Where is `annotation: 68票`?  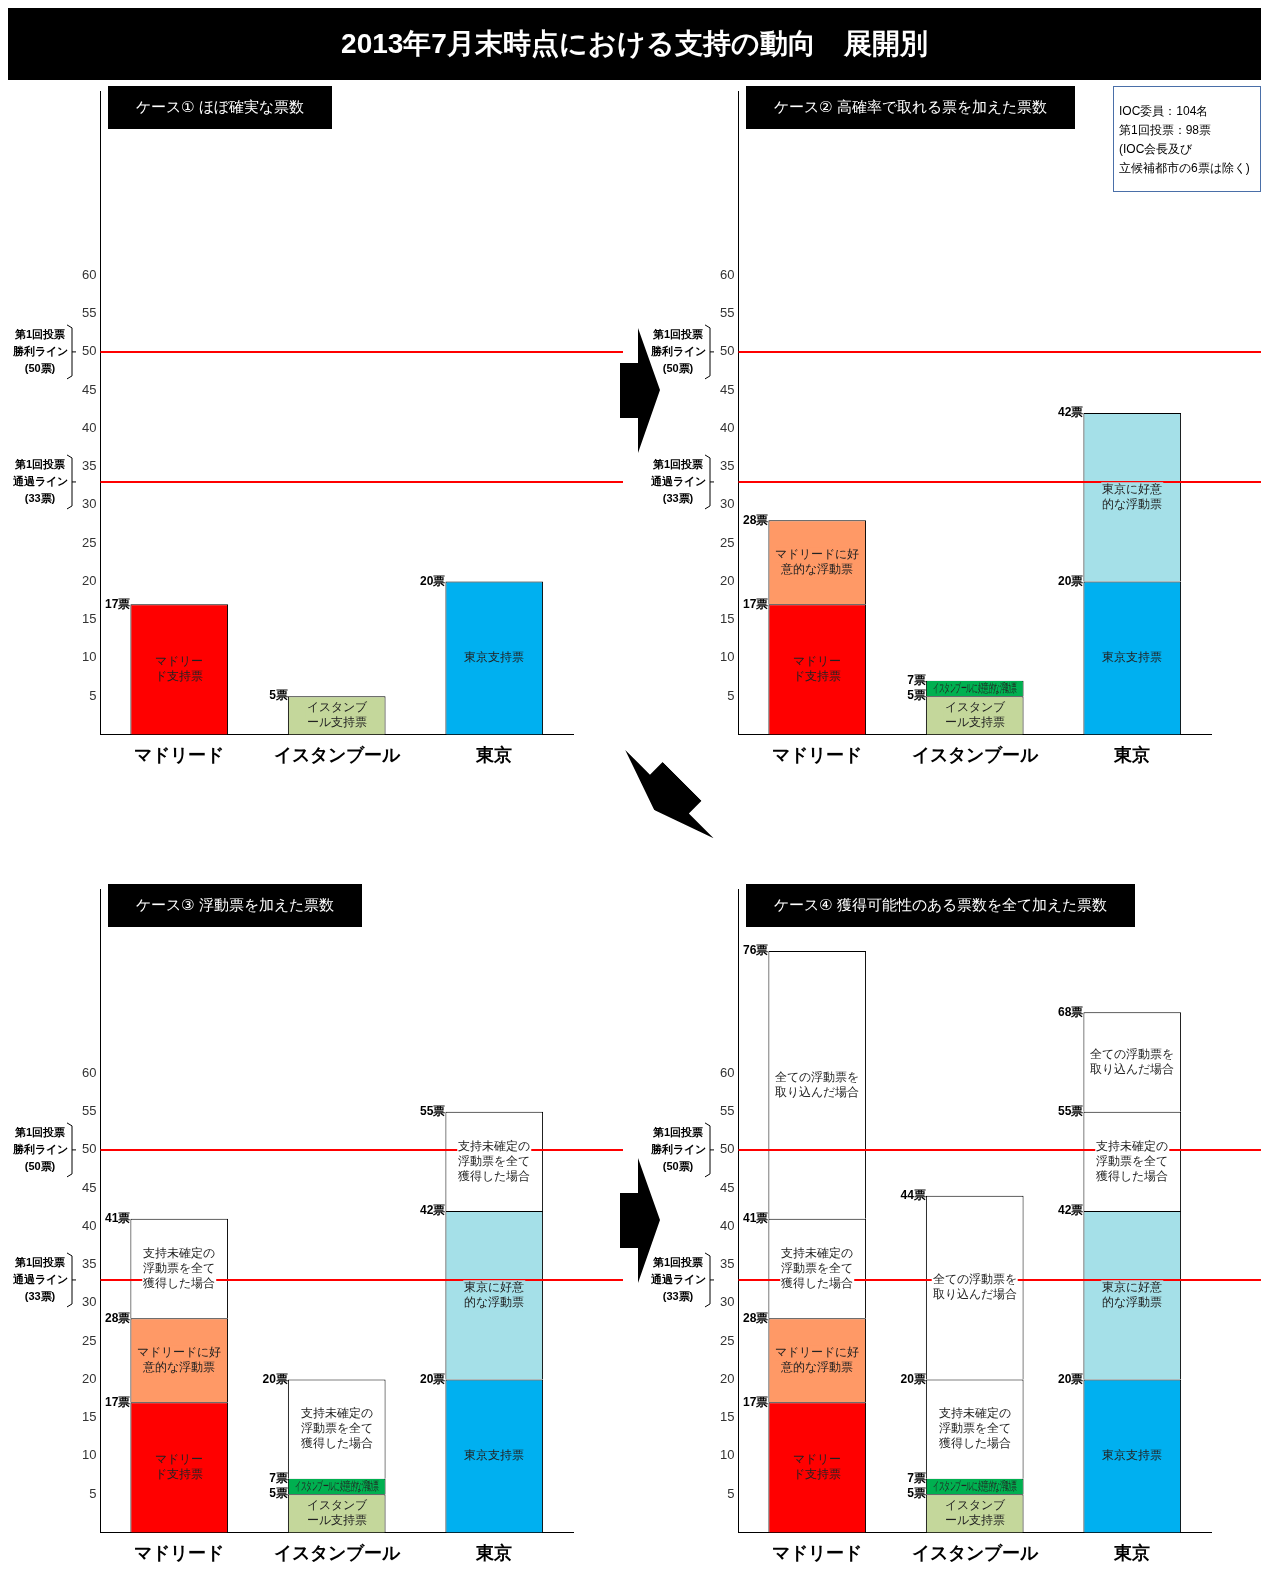 annotation: 68票 is located at coordinates (1071, 1011).